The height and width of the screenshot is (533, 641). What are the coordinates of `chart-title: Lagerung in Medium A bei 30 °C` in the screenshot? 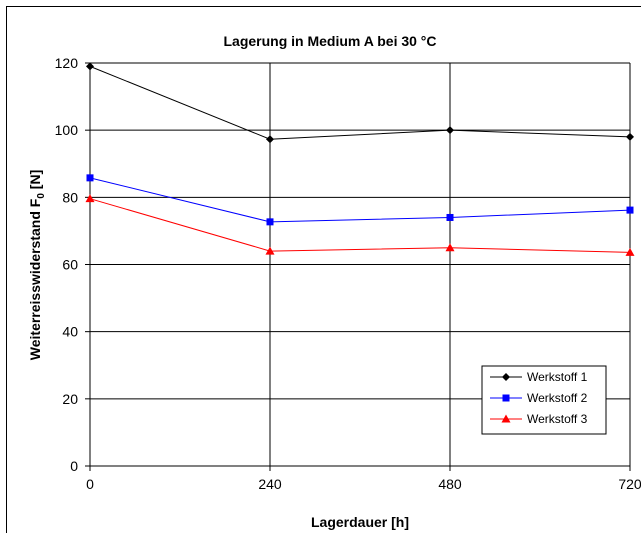 It's located at (329, 41).